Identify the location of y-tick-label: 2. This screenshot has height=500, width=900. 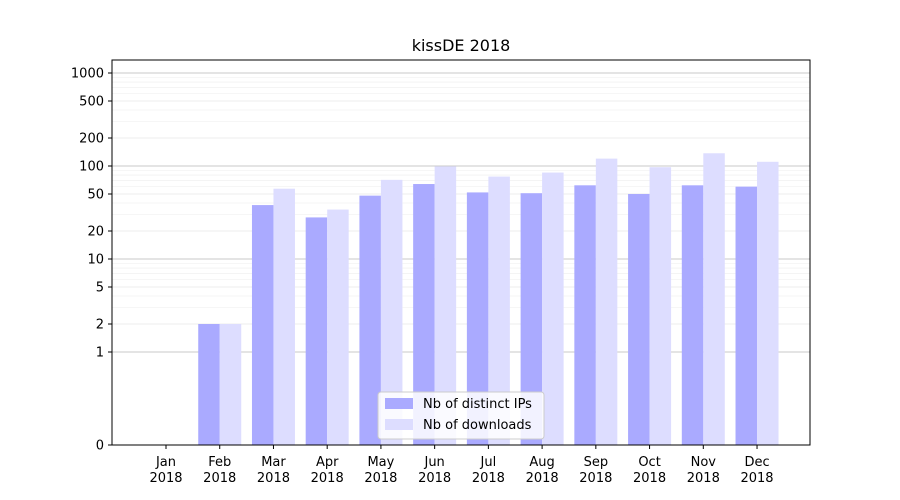
(100, 325).